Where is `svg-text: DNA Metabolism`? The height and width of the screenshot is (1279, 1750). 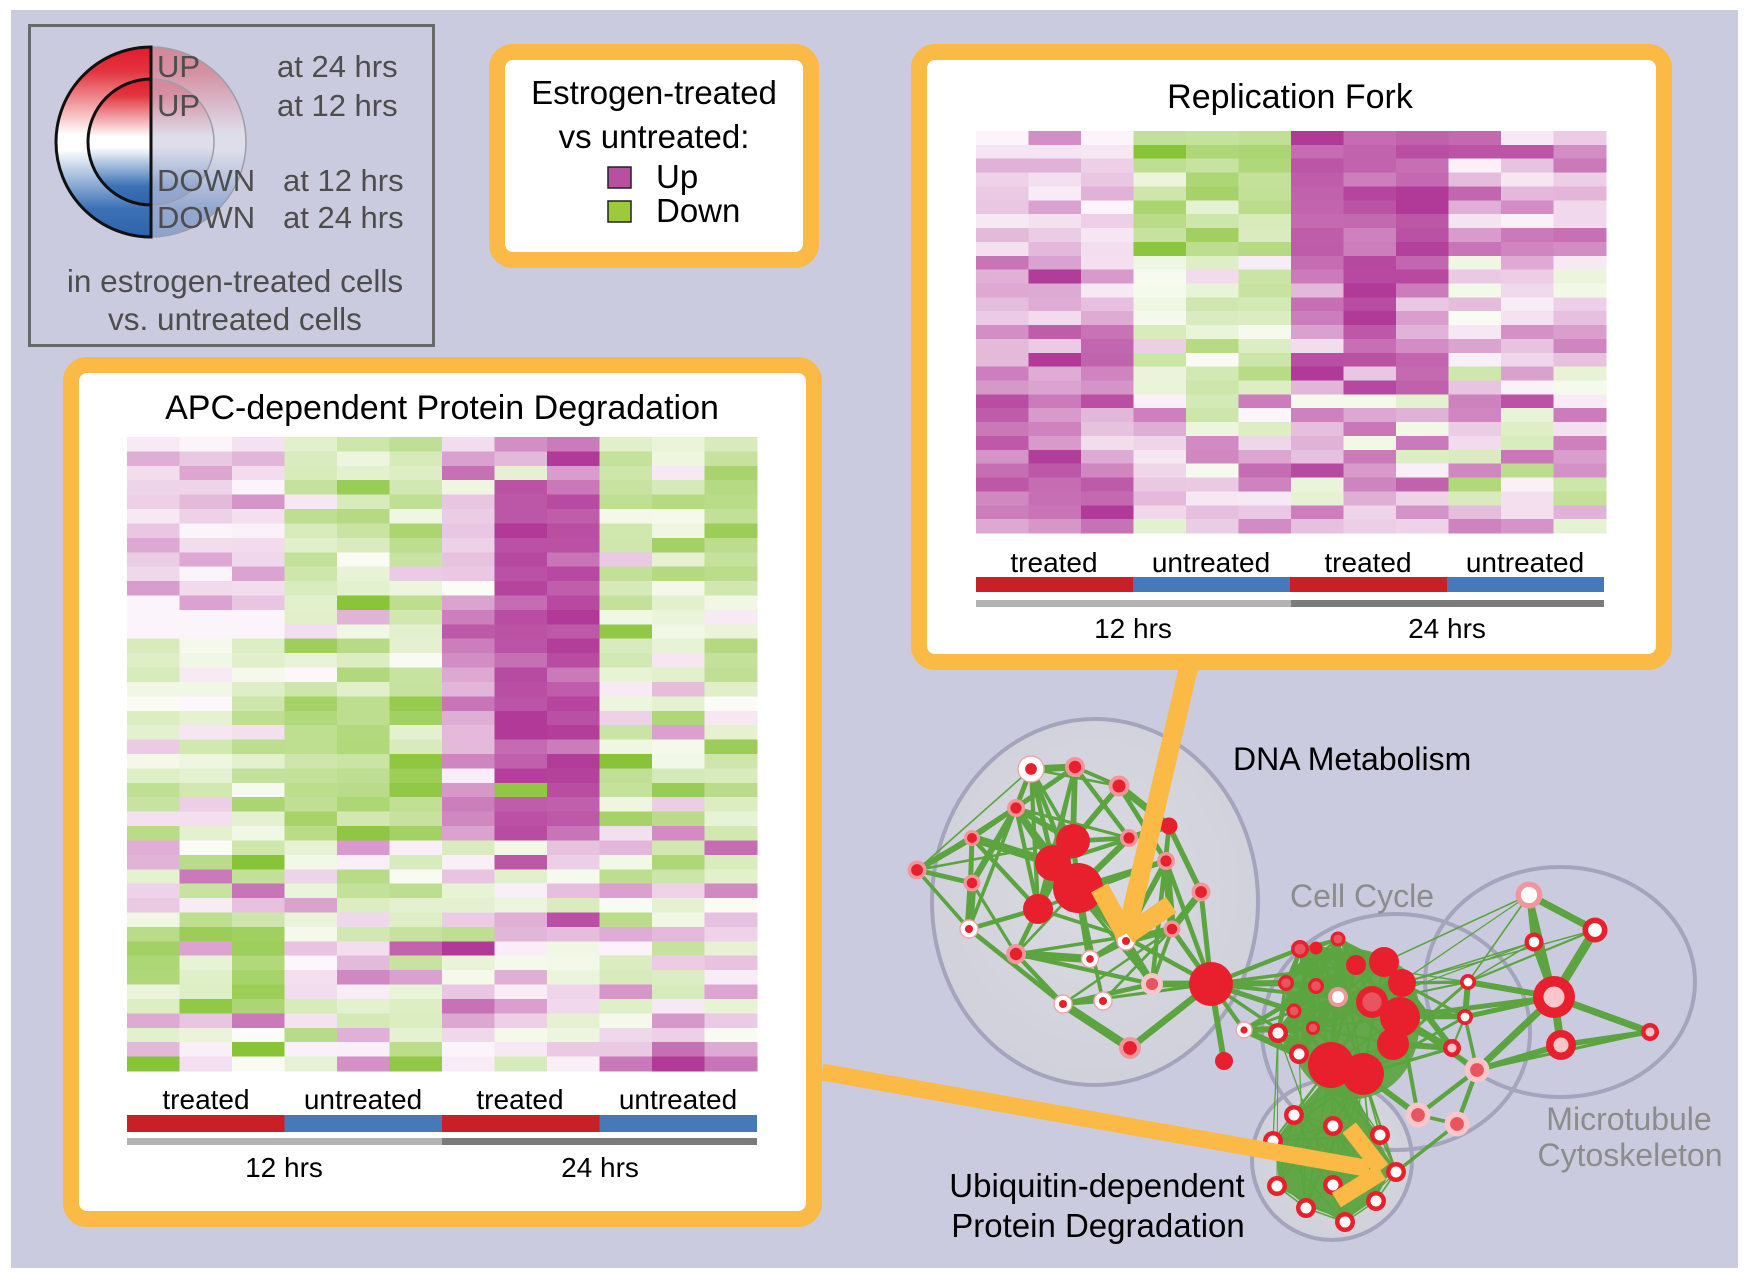 svg-text: DNA Metabolism is located at coordinates (1352, 759).